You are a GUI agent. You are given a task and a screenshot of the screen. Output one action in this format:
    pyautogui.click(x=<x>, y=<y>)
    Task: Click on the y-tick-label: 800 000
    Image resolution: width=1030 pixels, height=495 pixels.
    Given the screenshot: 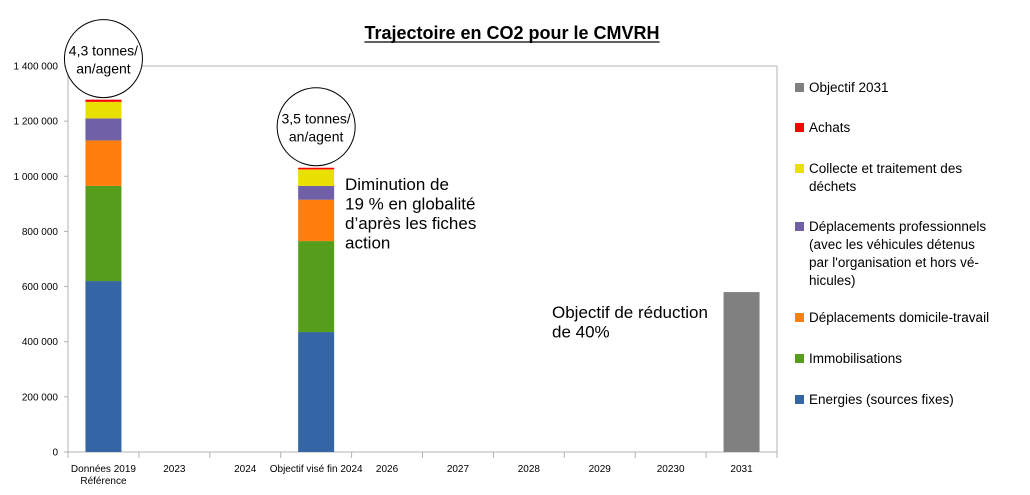 What is the action you would take?
    pyautogui.click(x=40, y=232)
    